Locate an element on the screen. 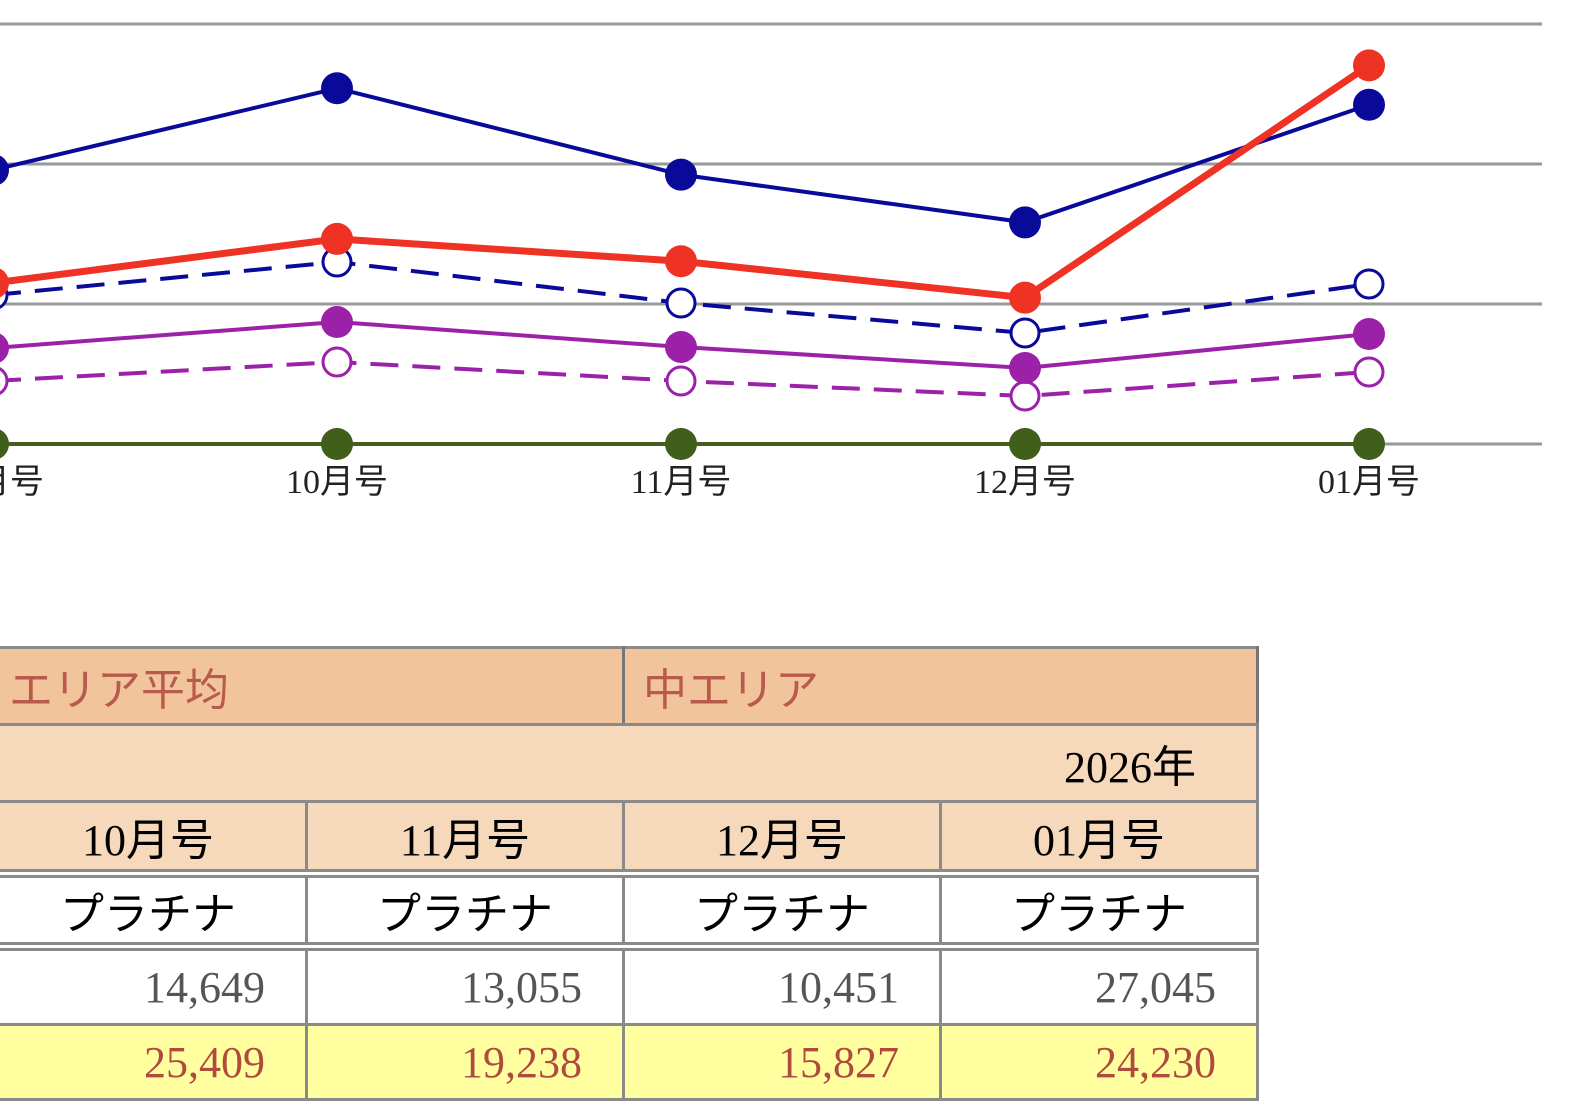 This screenshot has width=1578, height=1118. table-cell: 01月号 is located at coordinates (1099, 837).